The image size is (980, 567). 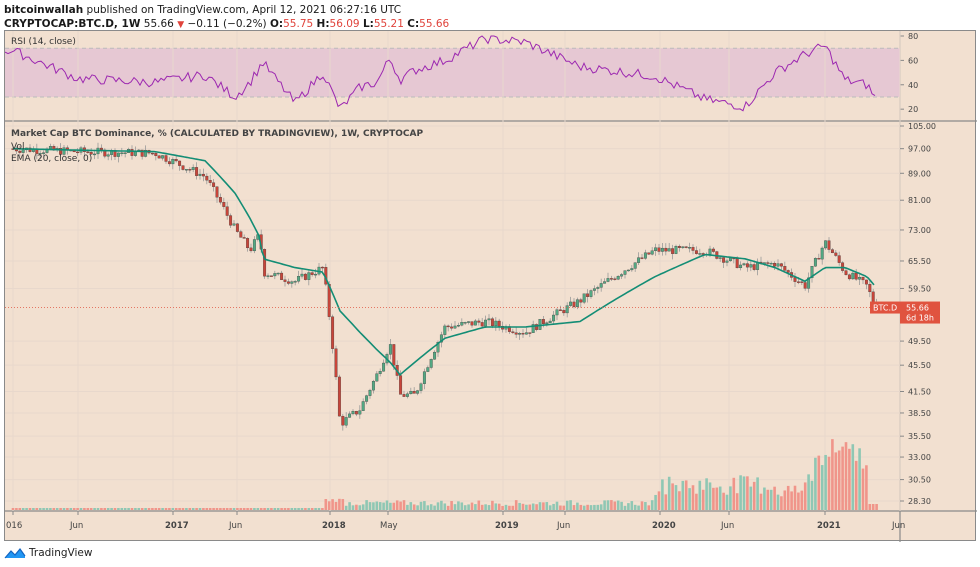 I want to click on tradingview-cloud-icon, so click(x=15, y=553).